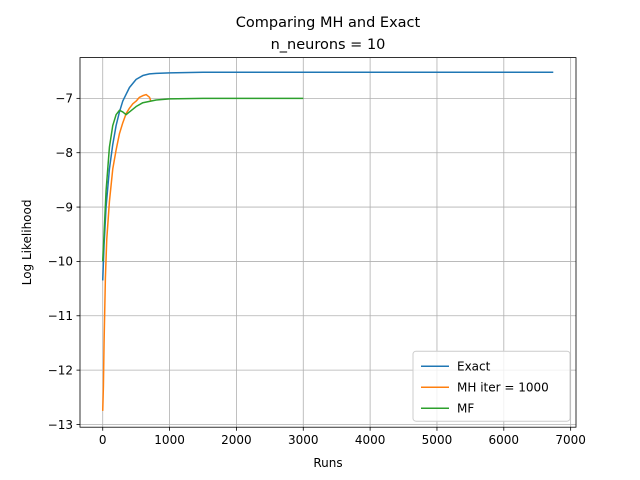 This screenshot has width=640, height=480. Describe the element at coordinates (60, 370) in the screenshot. I see `y-tick-label: −12` at that location.